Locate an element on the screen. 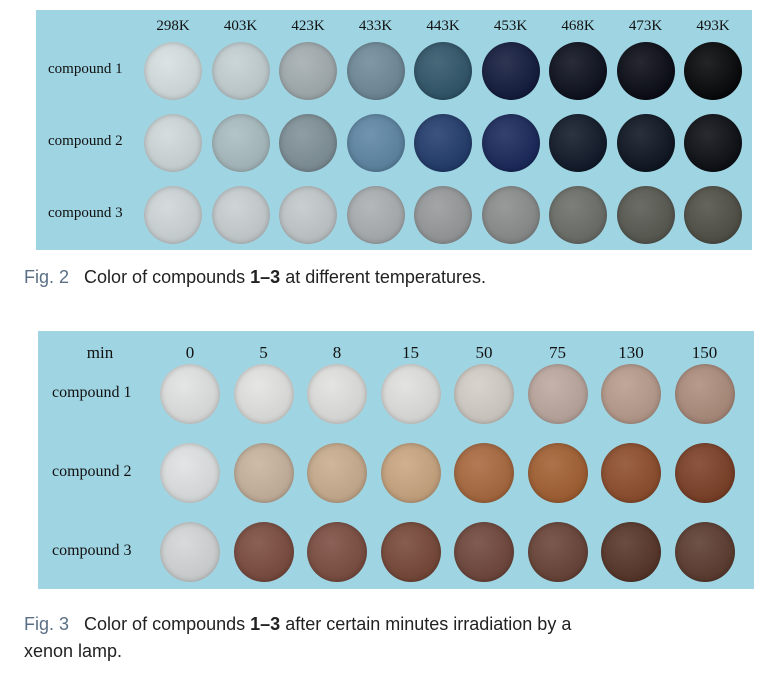 The image size is (781, 683). column-label: 15 is located at coordinates (410, 352).